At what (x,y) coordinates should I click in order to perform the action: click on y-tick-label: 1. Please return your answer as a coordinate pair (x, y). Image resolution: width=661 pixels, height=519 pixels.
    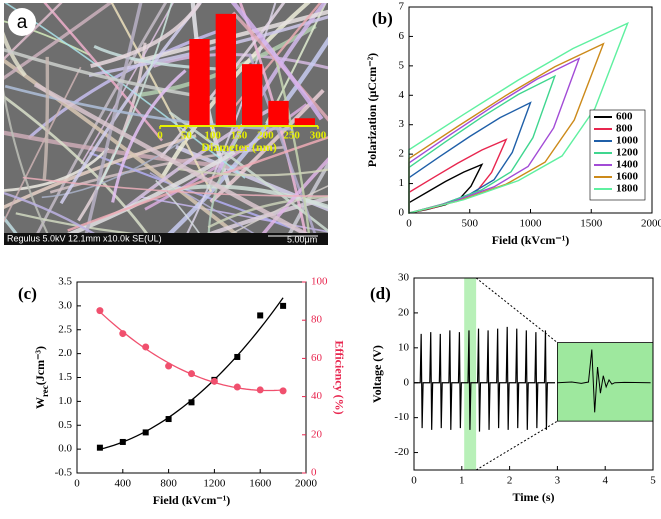
    Looking at the image, I should click on (402, 183).